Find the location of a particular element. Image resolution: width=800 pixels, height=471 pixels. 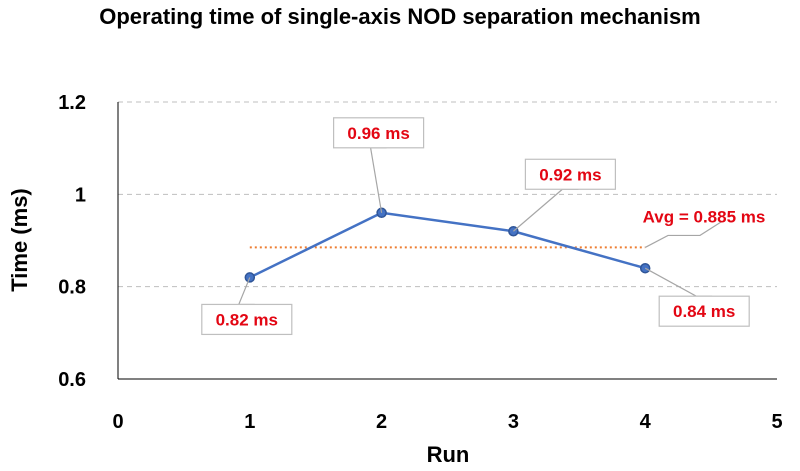

data-label-2: 0.96 ms is located at coordinates (379, 165).